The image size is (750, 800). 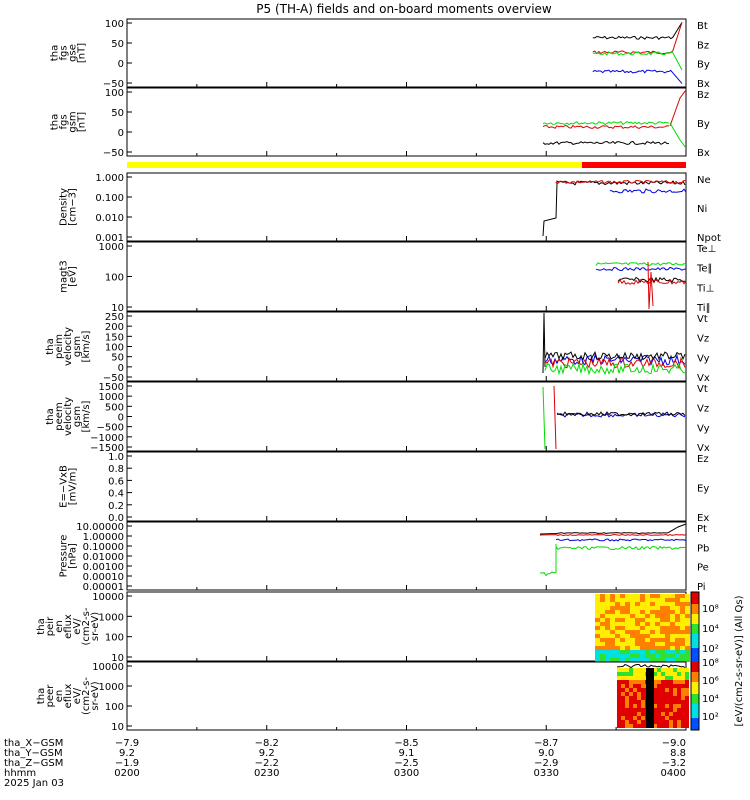 I want to click on mode-bar-slow, so click(x=354, y=165).